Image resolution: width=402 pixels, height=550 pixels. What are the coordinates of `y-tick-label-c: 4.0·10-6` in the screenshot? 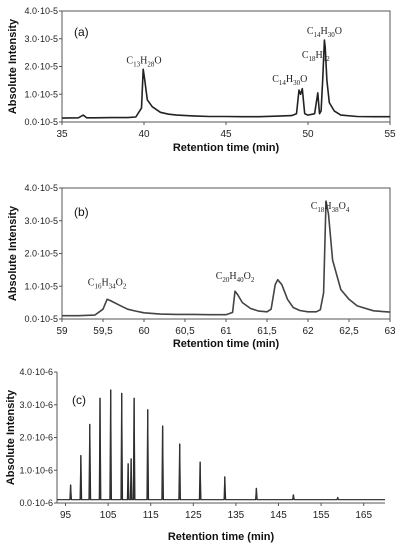 It's located at (36, 372).